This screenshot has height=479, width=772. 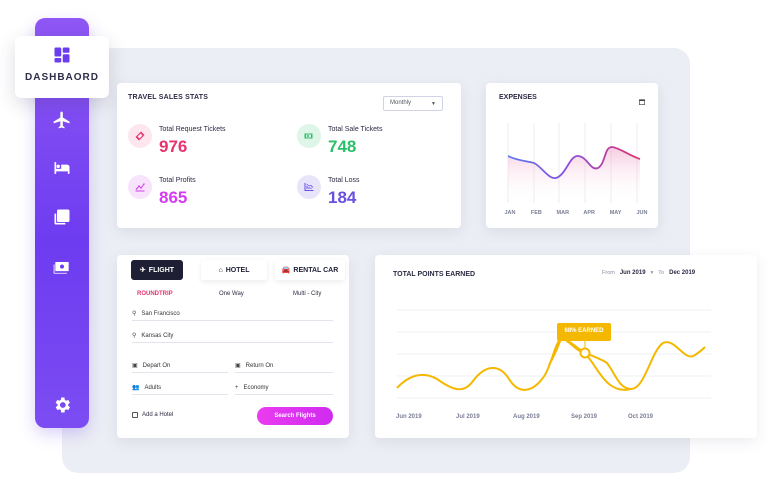 What do you see at coordinates (316, 270) in the screenshot?
I see `tab-label: RENTAL CAR` at bounding box center [316, 270].